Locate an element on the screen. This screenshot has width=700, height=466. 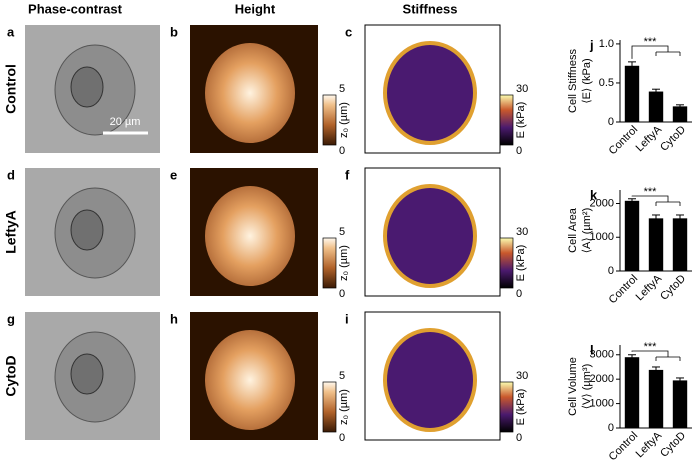
y-tick-label: 3000 is located at coordinates (602, 355).